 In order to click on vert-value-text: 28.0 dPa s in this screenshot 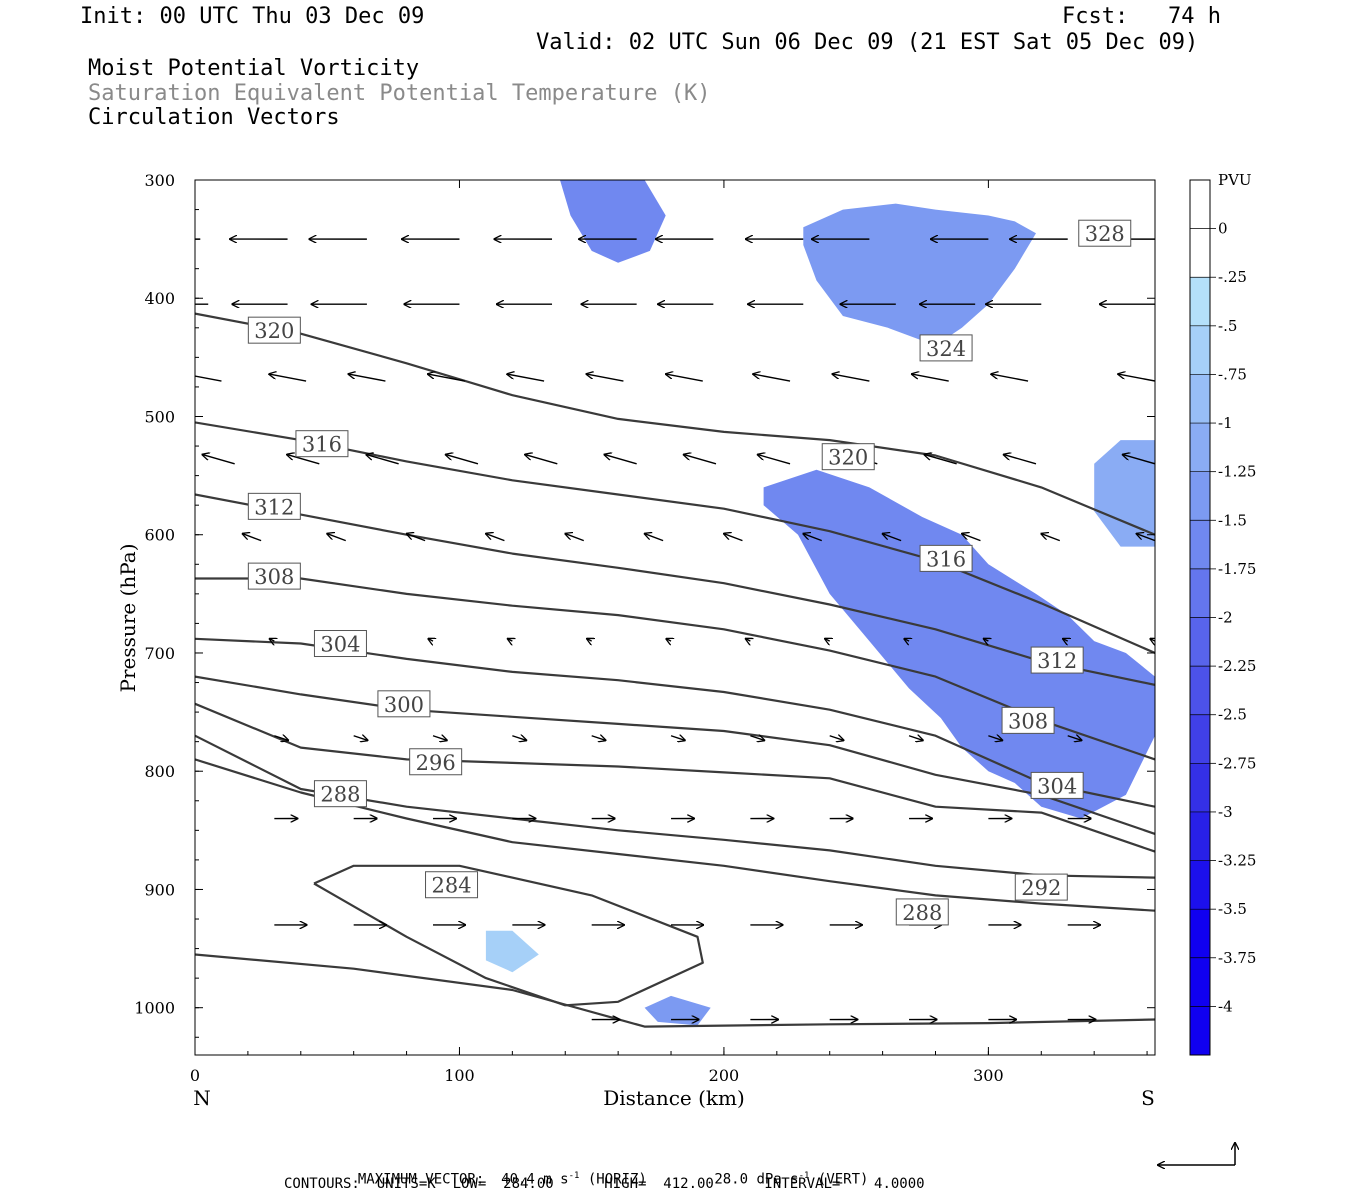, I will do `click(756, 1179)`.